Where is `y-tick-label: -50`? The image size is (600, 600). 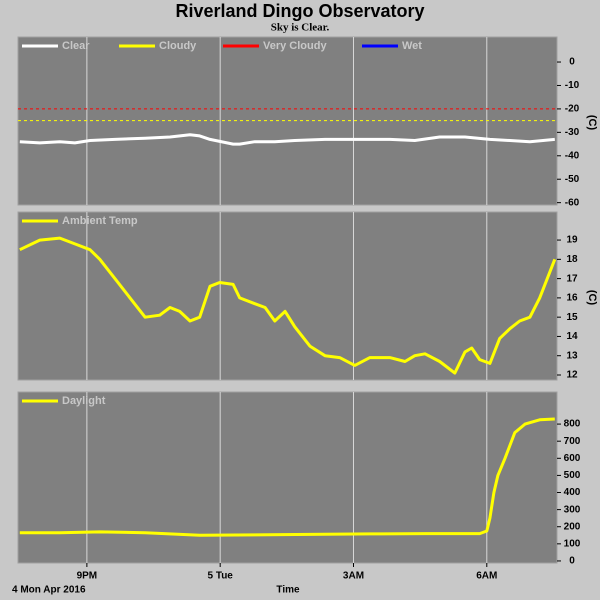 y-tick-label: -50 is located at coordinates (572, 179).